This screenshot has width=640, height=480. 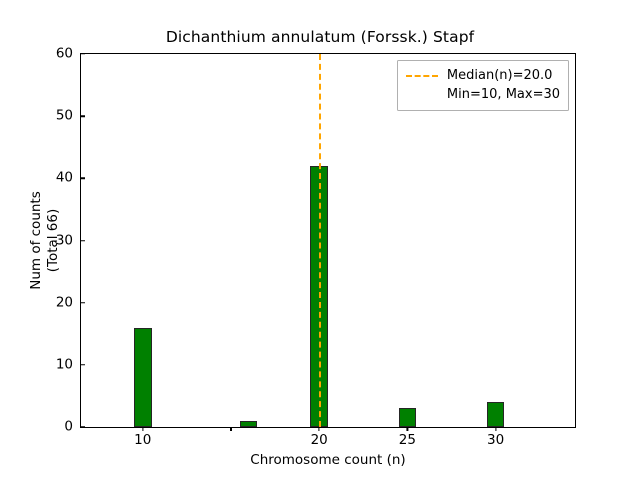 I want to click on x-axis-tick: 30, so click(x=495, y=437).